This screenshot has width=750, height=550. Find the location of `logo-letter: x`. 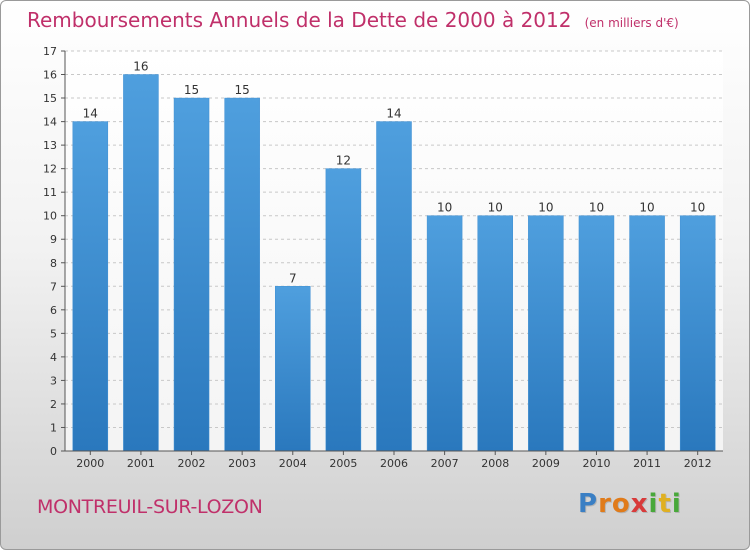

logo-letter: x is located at coordinates (639, 504).